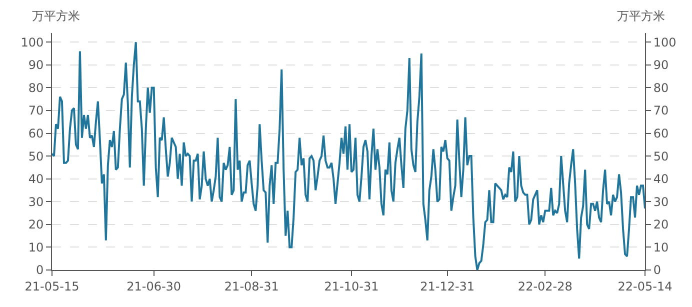 The image size is (692, 307). Describe the element at coordinates (661, 225) in the screenshot. I see `y2-tick-label: 20` at that location.